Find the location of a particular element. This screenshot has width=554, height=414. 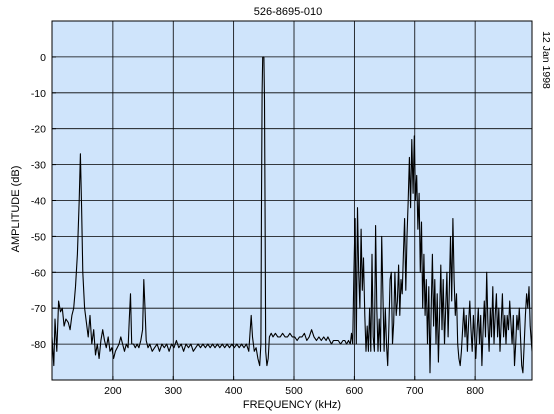

y-tick-label: -10 is located at coordinates (38, 94).